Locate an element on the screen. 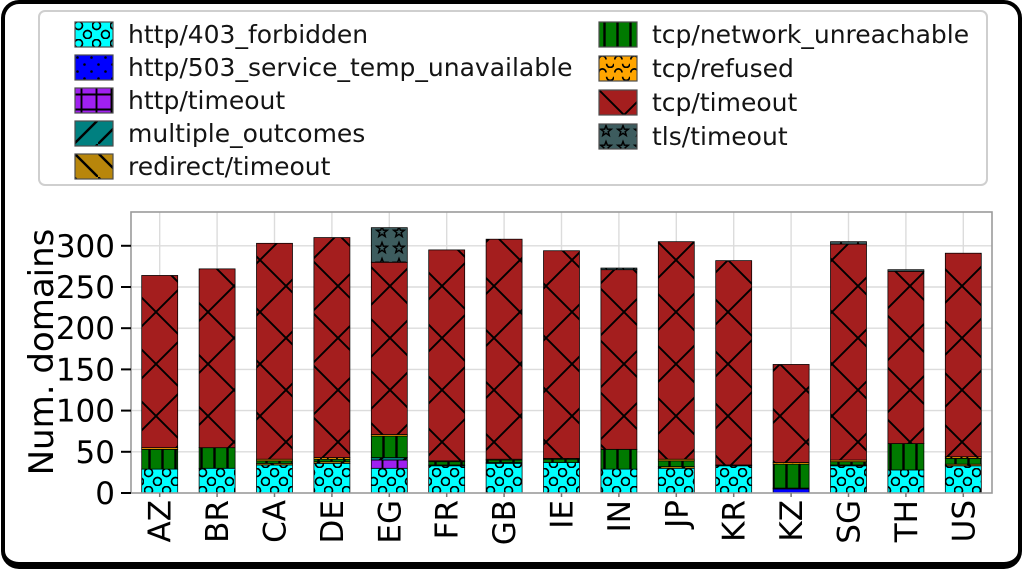  legend-swatch-plus-icon is located at coordinates (94, 100).